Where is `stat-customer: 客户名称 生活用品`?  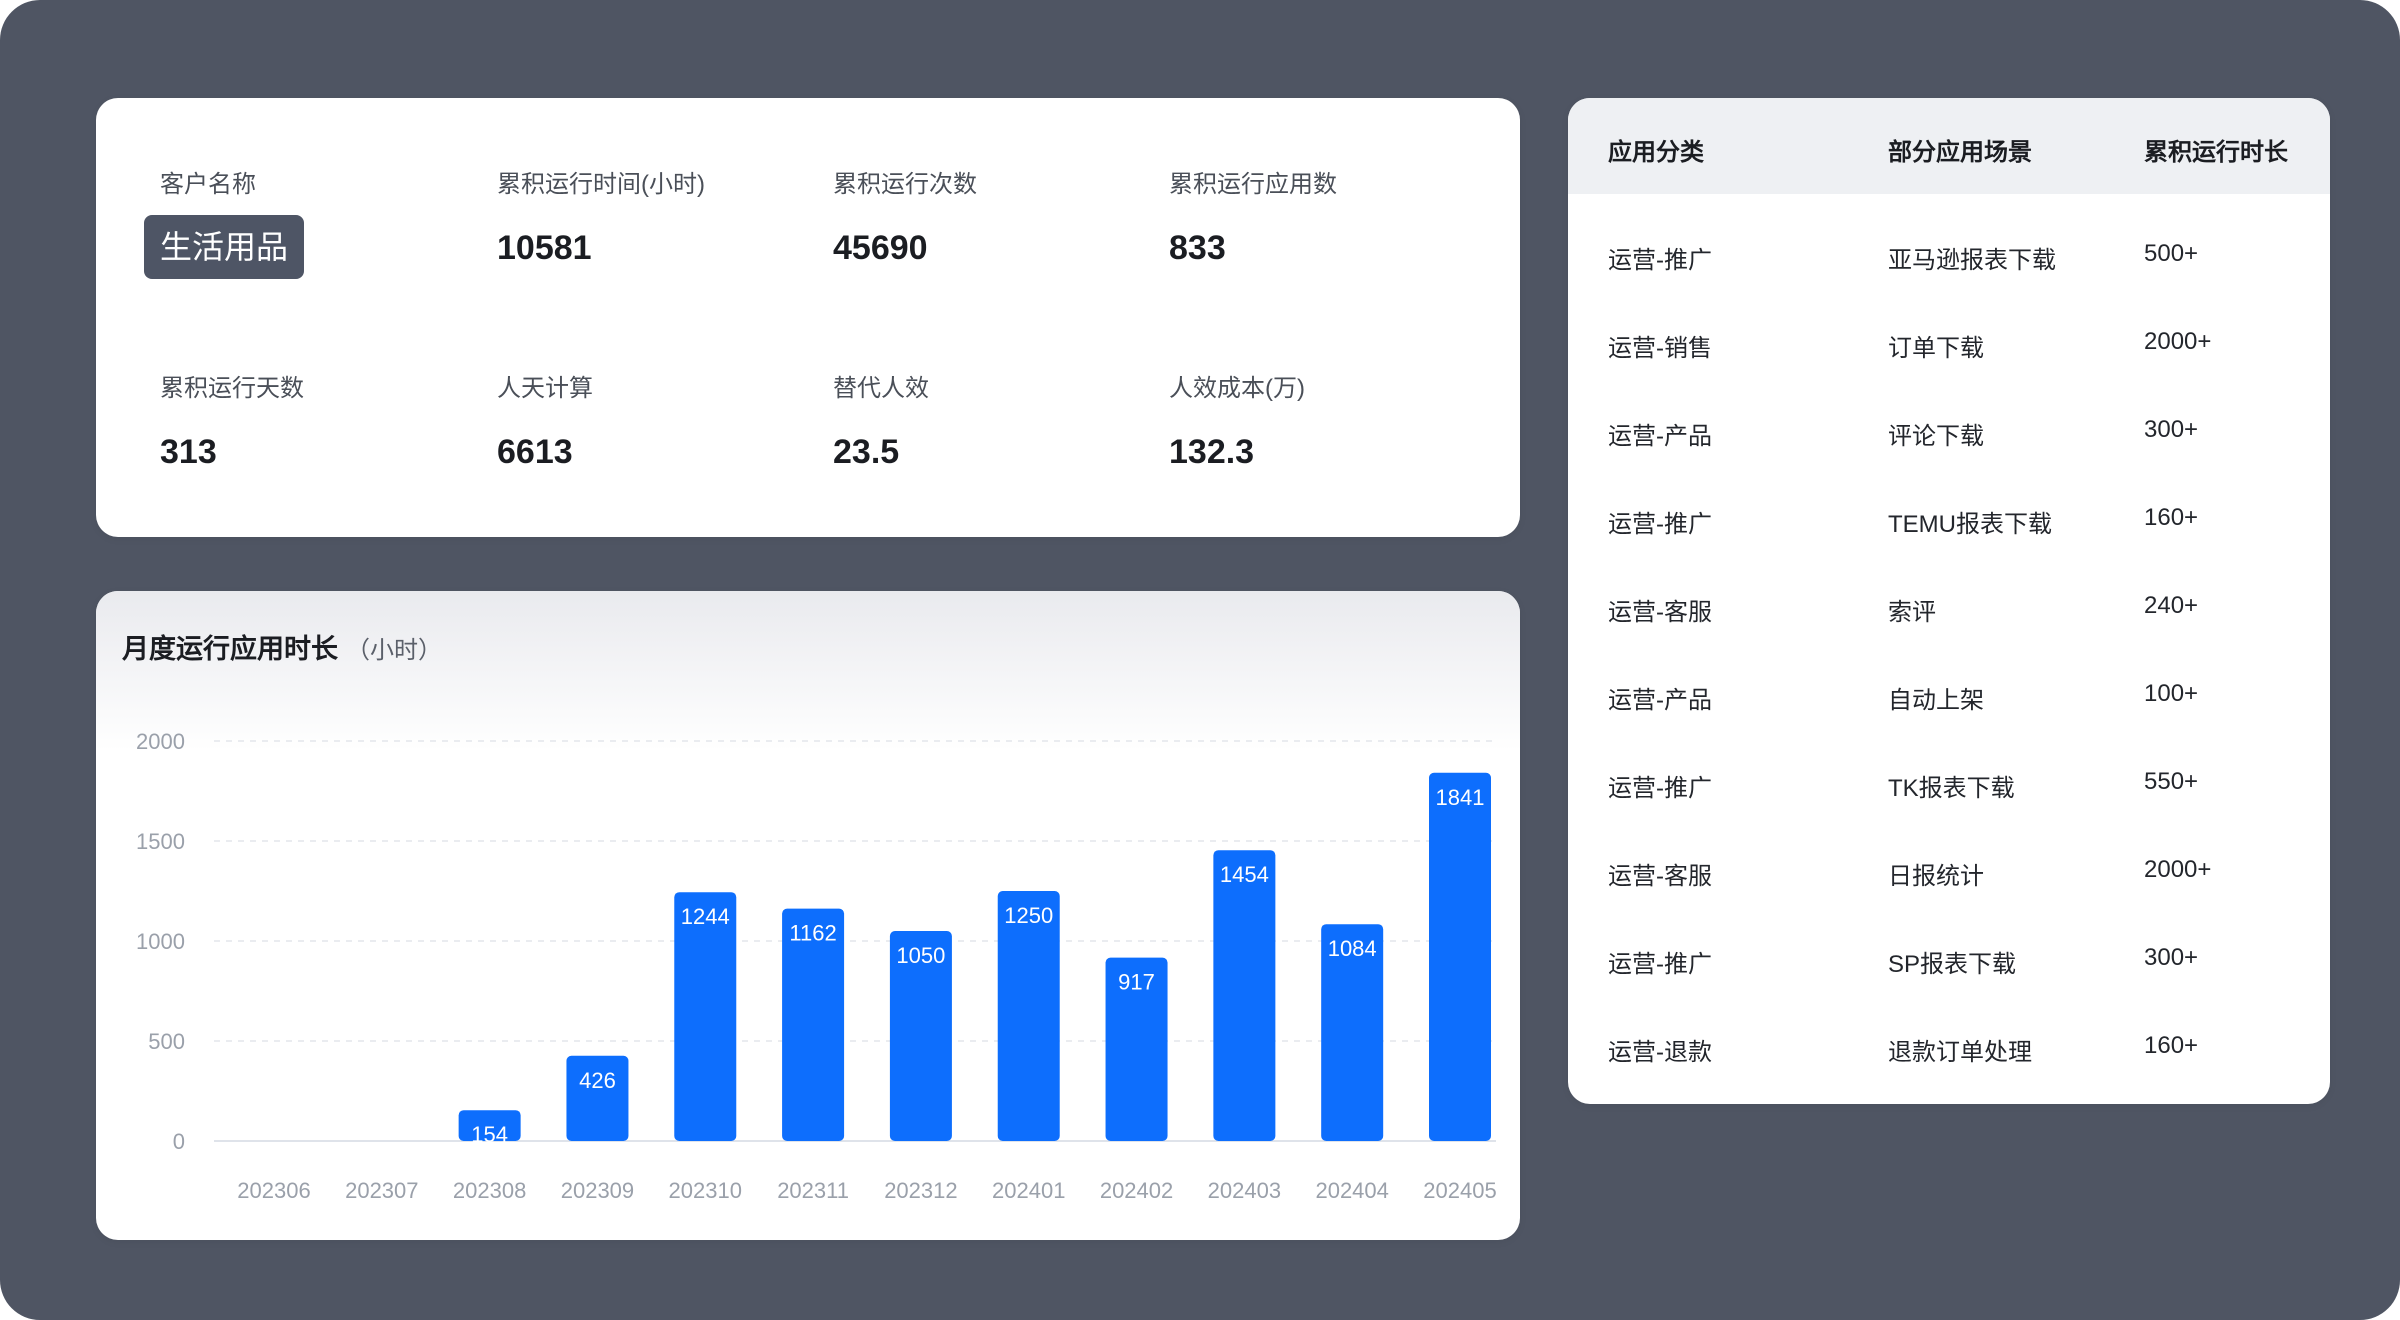
stat-customer: 客户名称 生活用品 is located at coordinates (224, 221).